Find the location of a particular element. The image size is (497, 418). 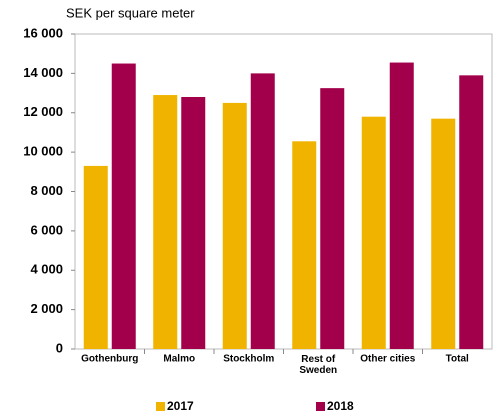

x-tick-label: Malmo is located at coordinates (179, 359).